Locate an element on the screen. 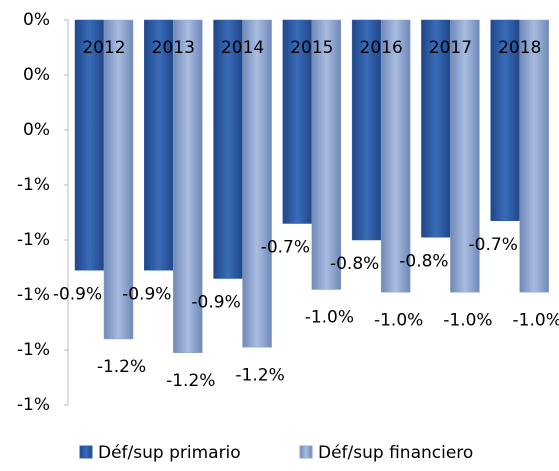 The image size is (559, 471). category-label: 2015 is located at coordinates (311, 48).